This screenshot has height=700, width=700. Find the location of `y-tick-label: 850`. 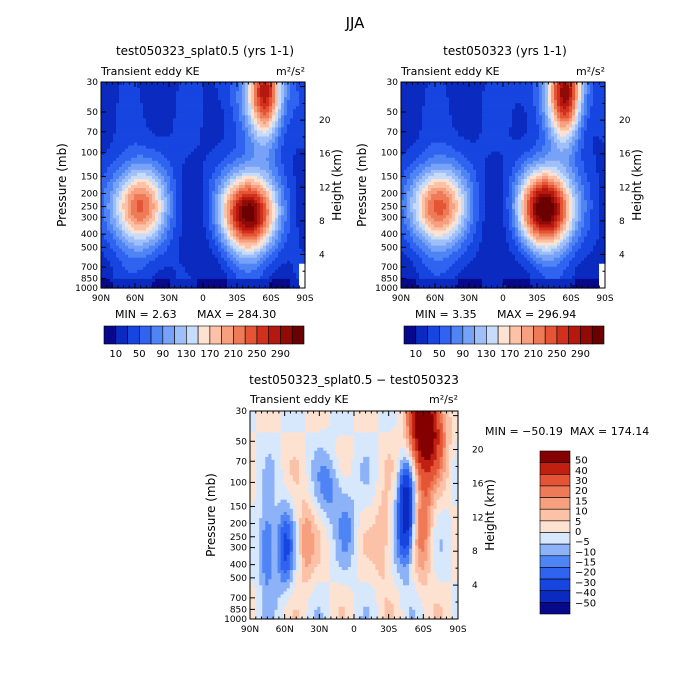

y-tick-label: 850 is located at coordinates (89, 279).